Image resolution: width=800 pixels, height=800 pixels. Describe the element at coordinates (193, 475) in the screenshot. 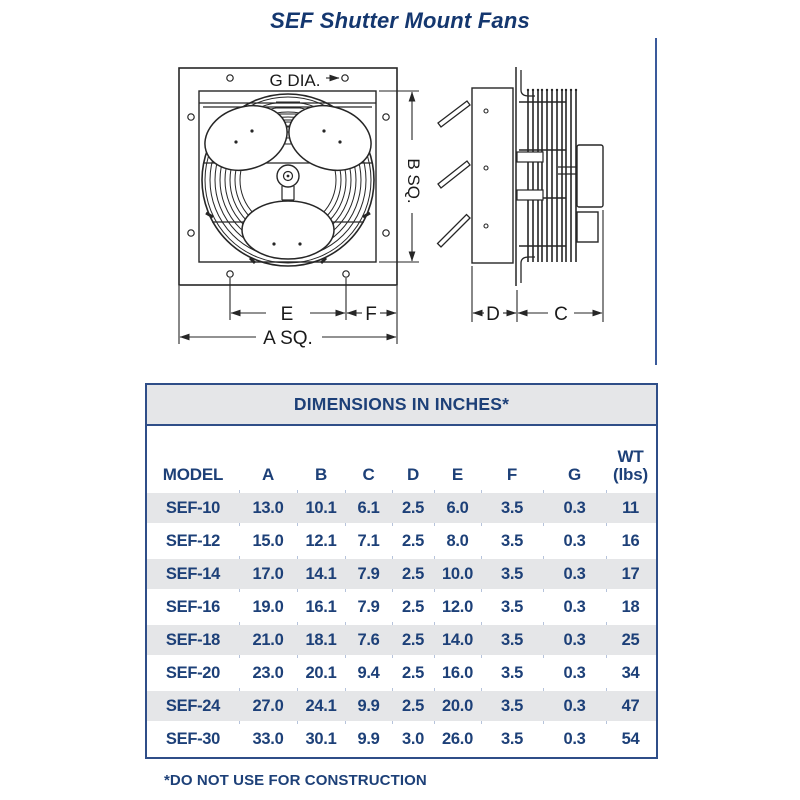

I see `column-header: MODEL` at that location.